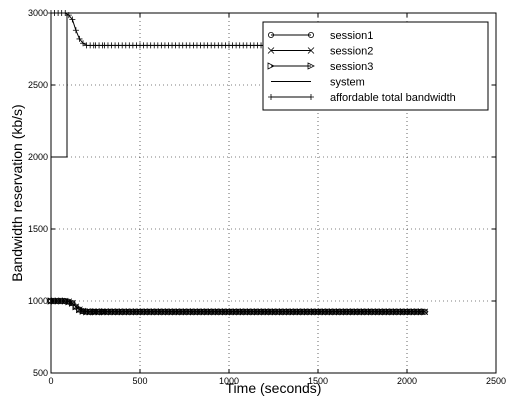 The width and height of the screenshot is (519, 407). Describe the element at coordinates (320, 36) in the screenshot. I see `legend-entry: session1` at that location.